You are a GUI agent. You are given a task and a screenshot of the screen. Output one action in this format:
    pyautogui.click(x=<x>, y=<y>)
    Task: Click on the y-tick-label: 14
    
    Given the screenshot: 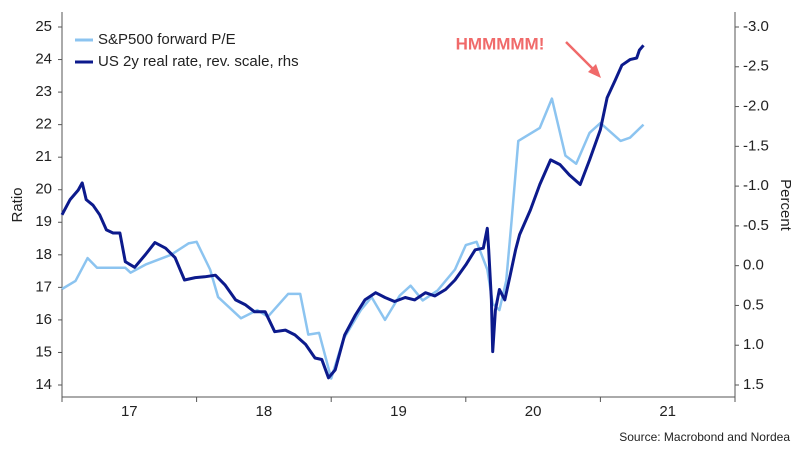 What is the action you would take?
    pyautogui.click(x=43, y=384)
    